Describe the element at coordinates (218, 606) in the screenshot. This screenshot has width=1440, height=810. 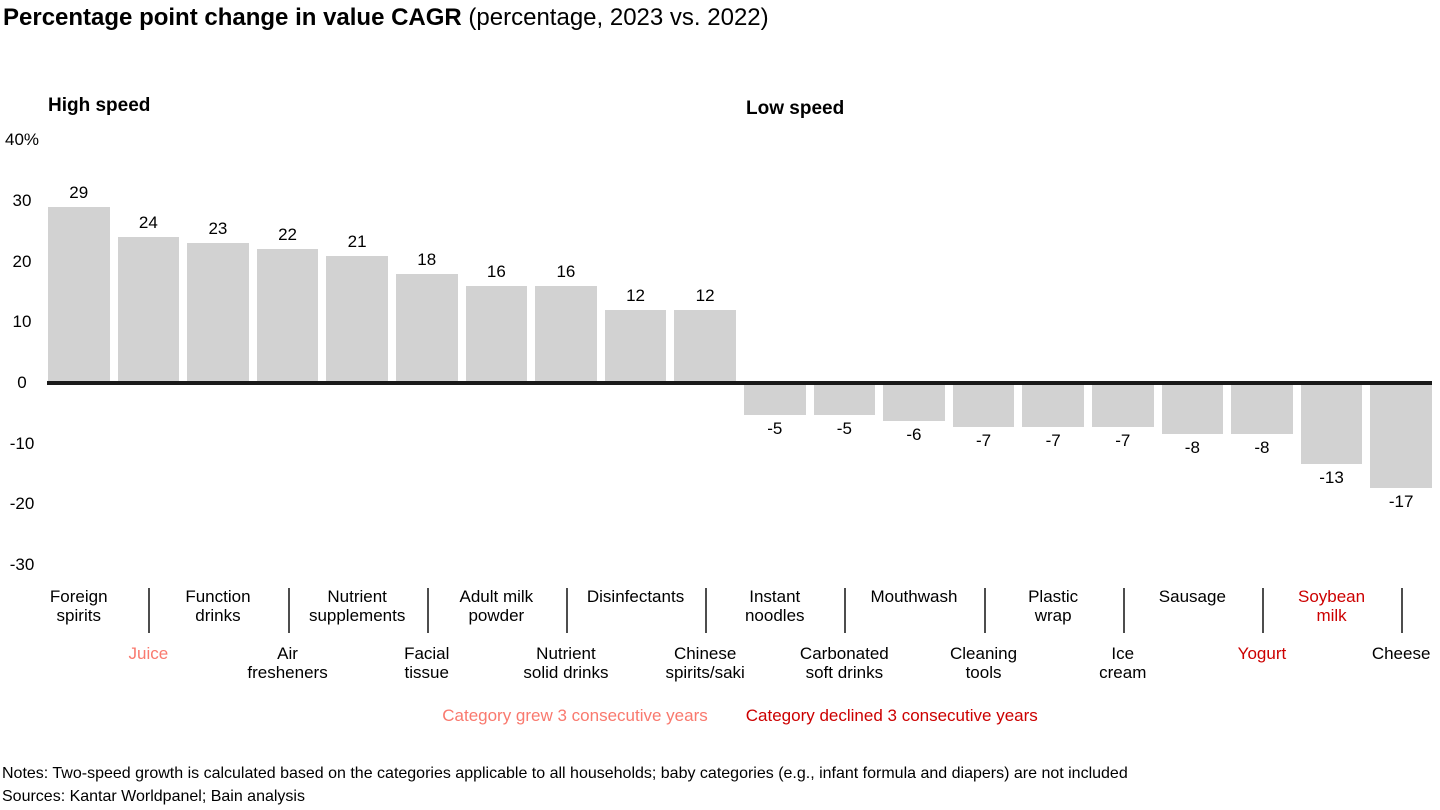
I see `category-label-function-drinks: Function drinks` at that location.